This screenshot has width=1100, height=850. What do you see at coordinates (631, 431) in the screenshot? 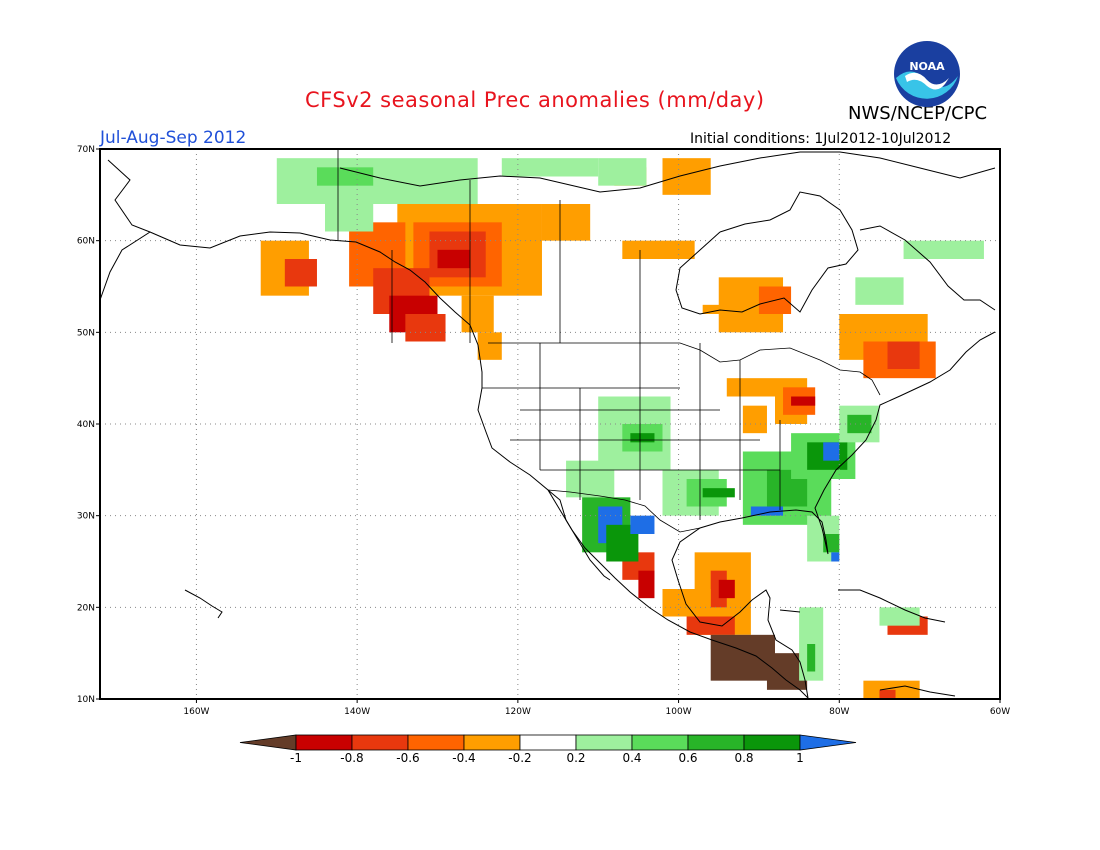
I see `us-state-lines` at bounding box center [631, 431].